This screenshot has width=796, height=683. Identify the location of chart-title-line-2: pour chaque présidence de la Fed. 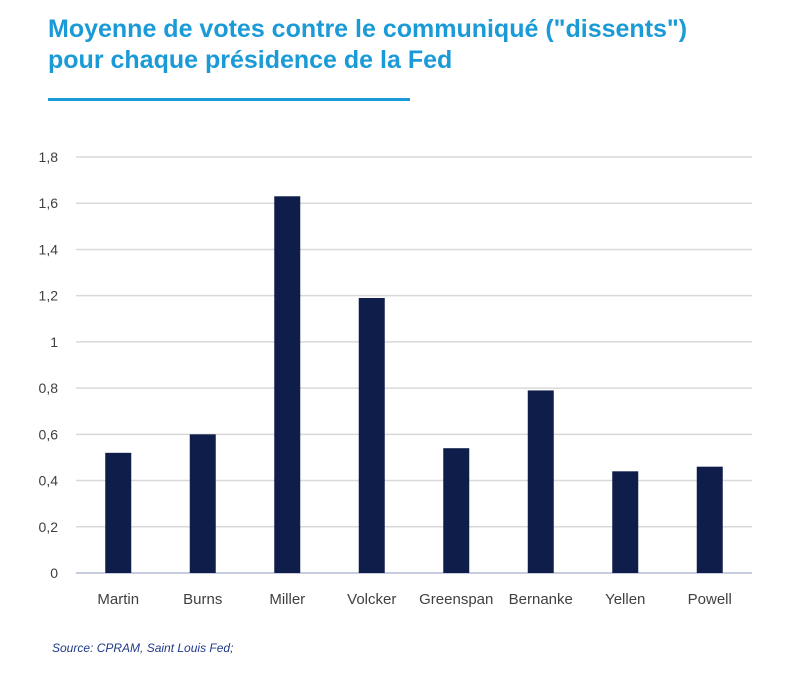
(250, 60).